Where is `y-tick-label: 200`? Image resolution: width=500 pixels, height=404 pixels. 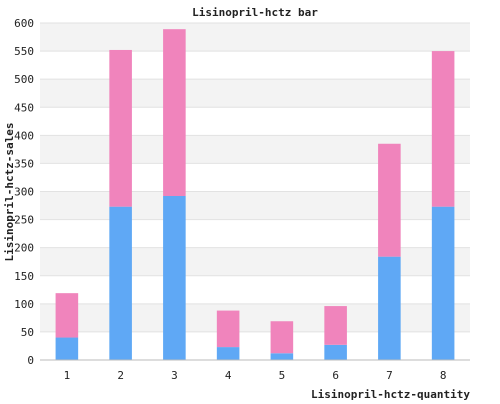
y-tick-label: 200 is located at coordinates (24, 248).